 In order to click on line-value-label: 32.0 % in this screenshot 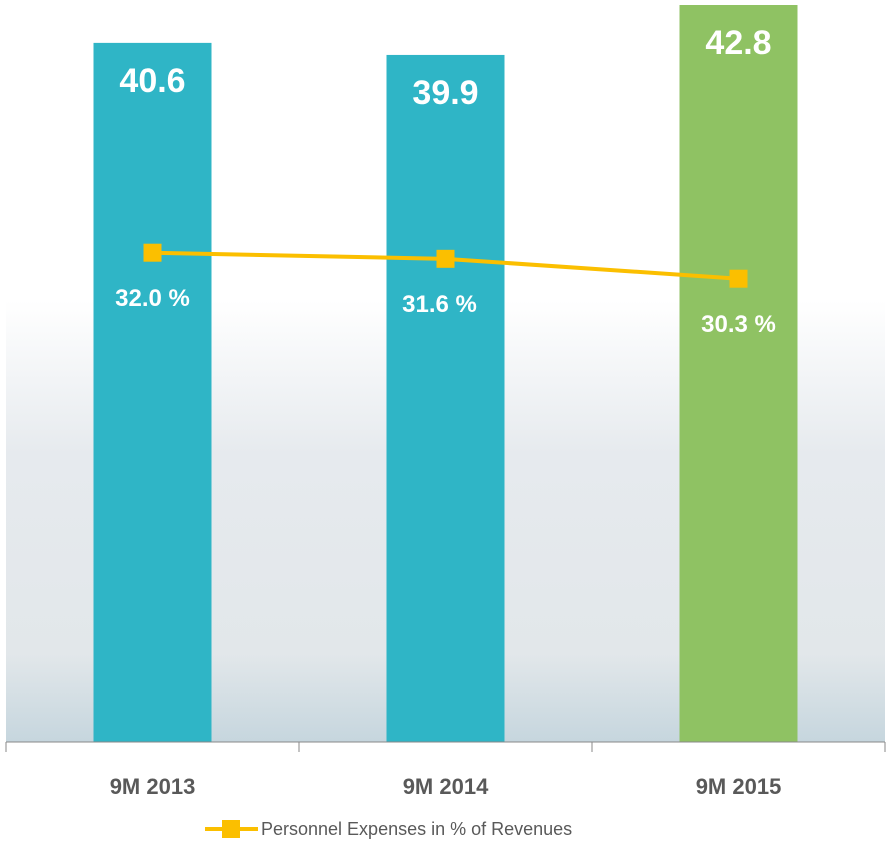, I will do `click(152, 298)`.